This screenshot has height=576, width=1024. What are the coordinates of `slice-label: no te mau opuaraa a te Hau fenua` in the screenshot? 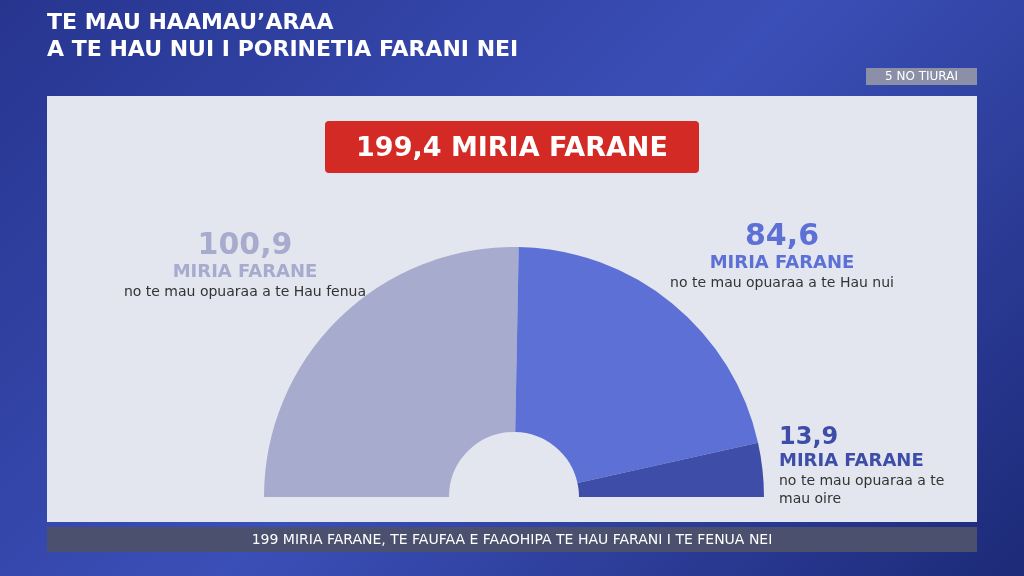 It's located at (245, 291).